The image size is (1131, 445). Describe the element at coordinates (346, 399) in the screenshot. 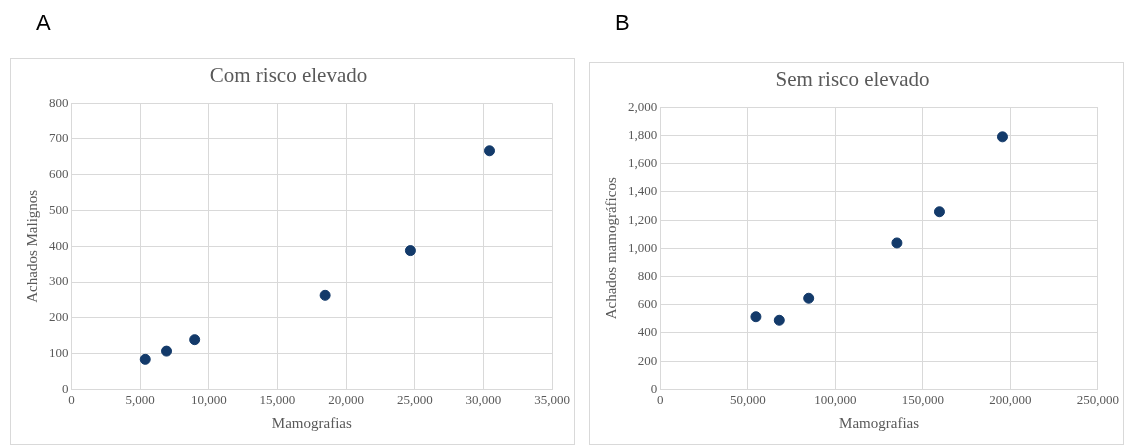

I see `x-tick-label: 20,000` at that location.